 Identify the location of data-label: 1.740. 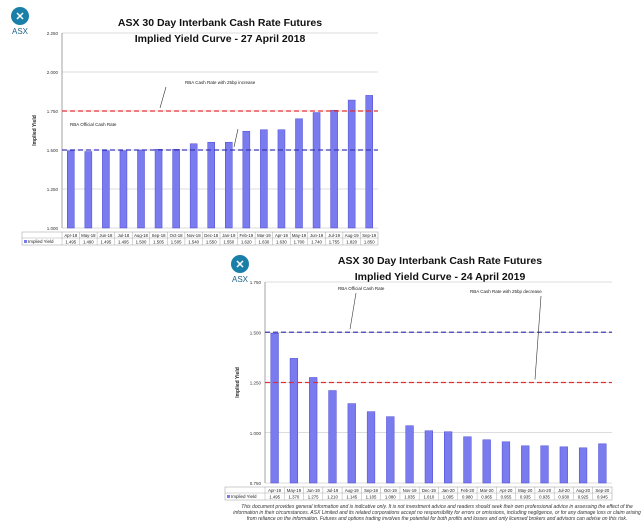
(316, 242).